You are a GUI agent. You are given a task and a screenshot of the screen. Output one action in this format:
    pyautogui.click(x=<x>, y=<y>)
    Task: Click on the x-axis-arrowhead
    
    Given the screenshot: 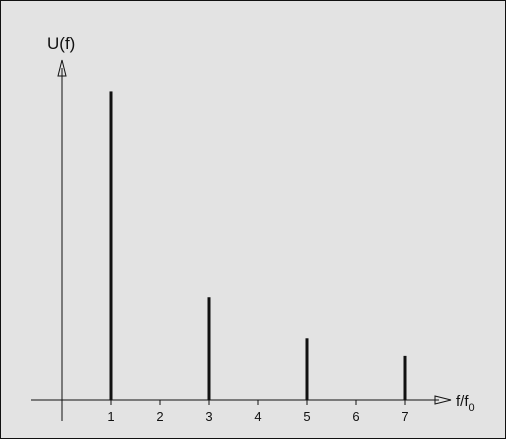 What is the action you would take?
    pyautogui.click(x=443, y=400)
    